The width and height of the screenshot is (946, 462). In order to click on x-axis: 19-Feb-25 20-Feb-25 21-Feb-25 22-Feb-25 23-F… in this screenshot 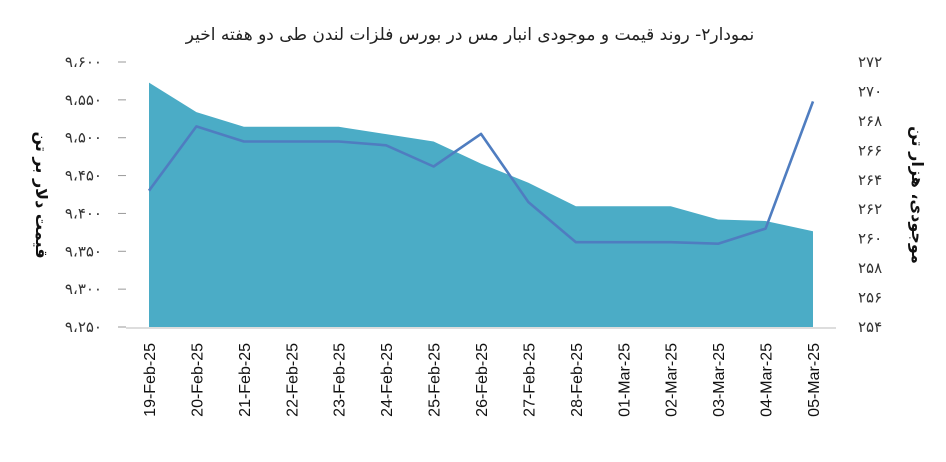, I will do `click(481, 372)`.